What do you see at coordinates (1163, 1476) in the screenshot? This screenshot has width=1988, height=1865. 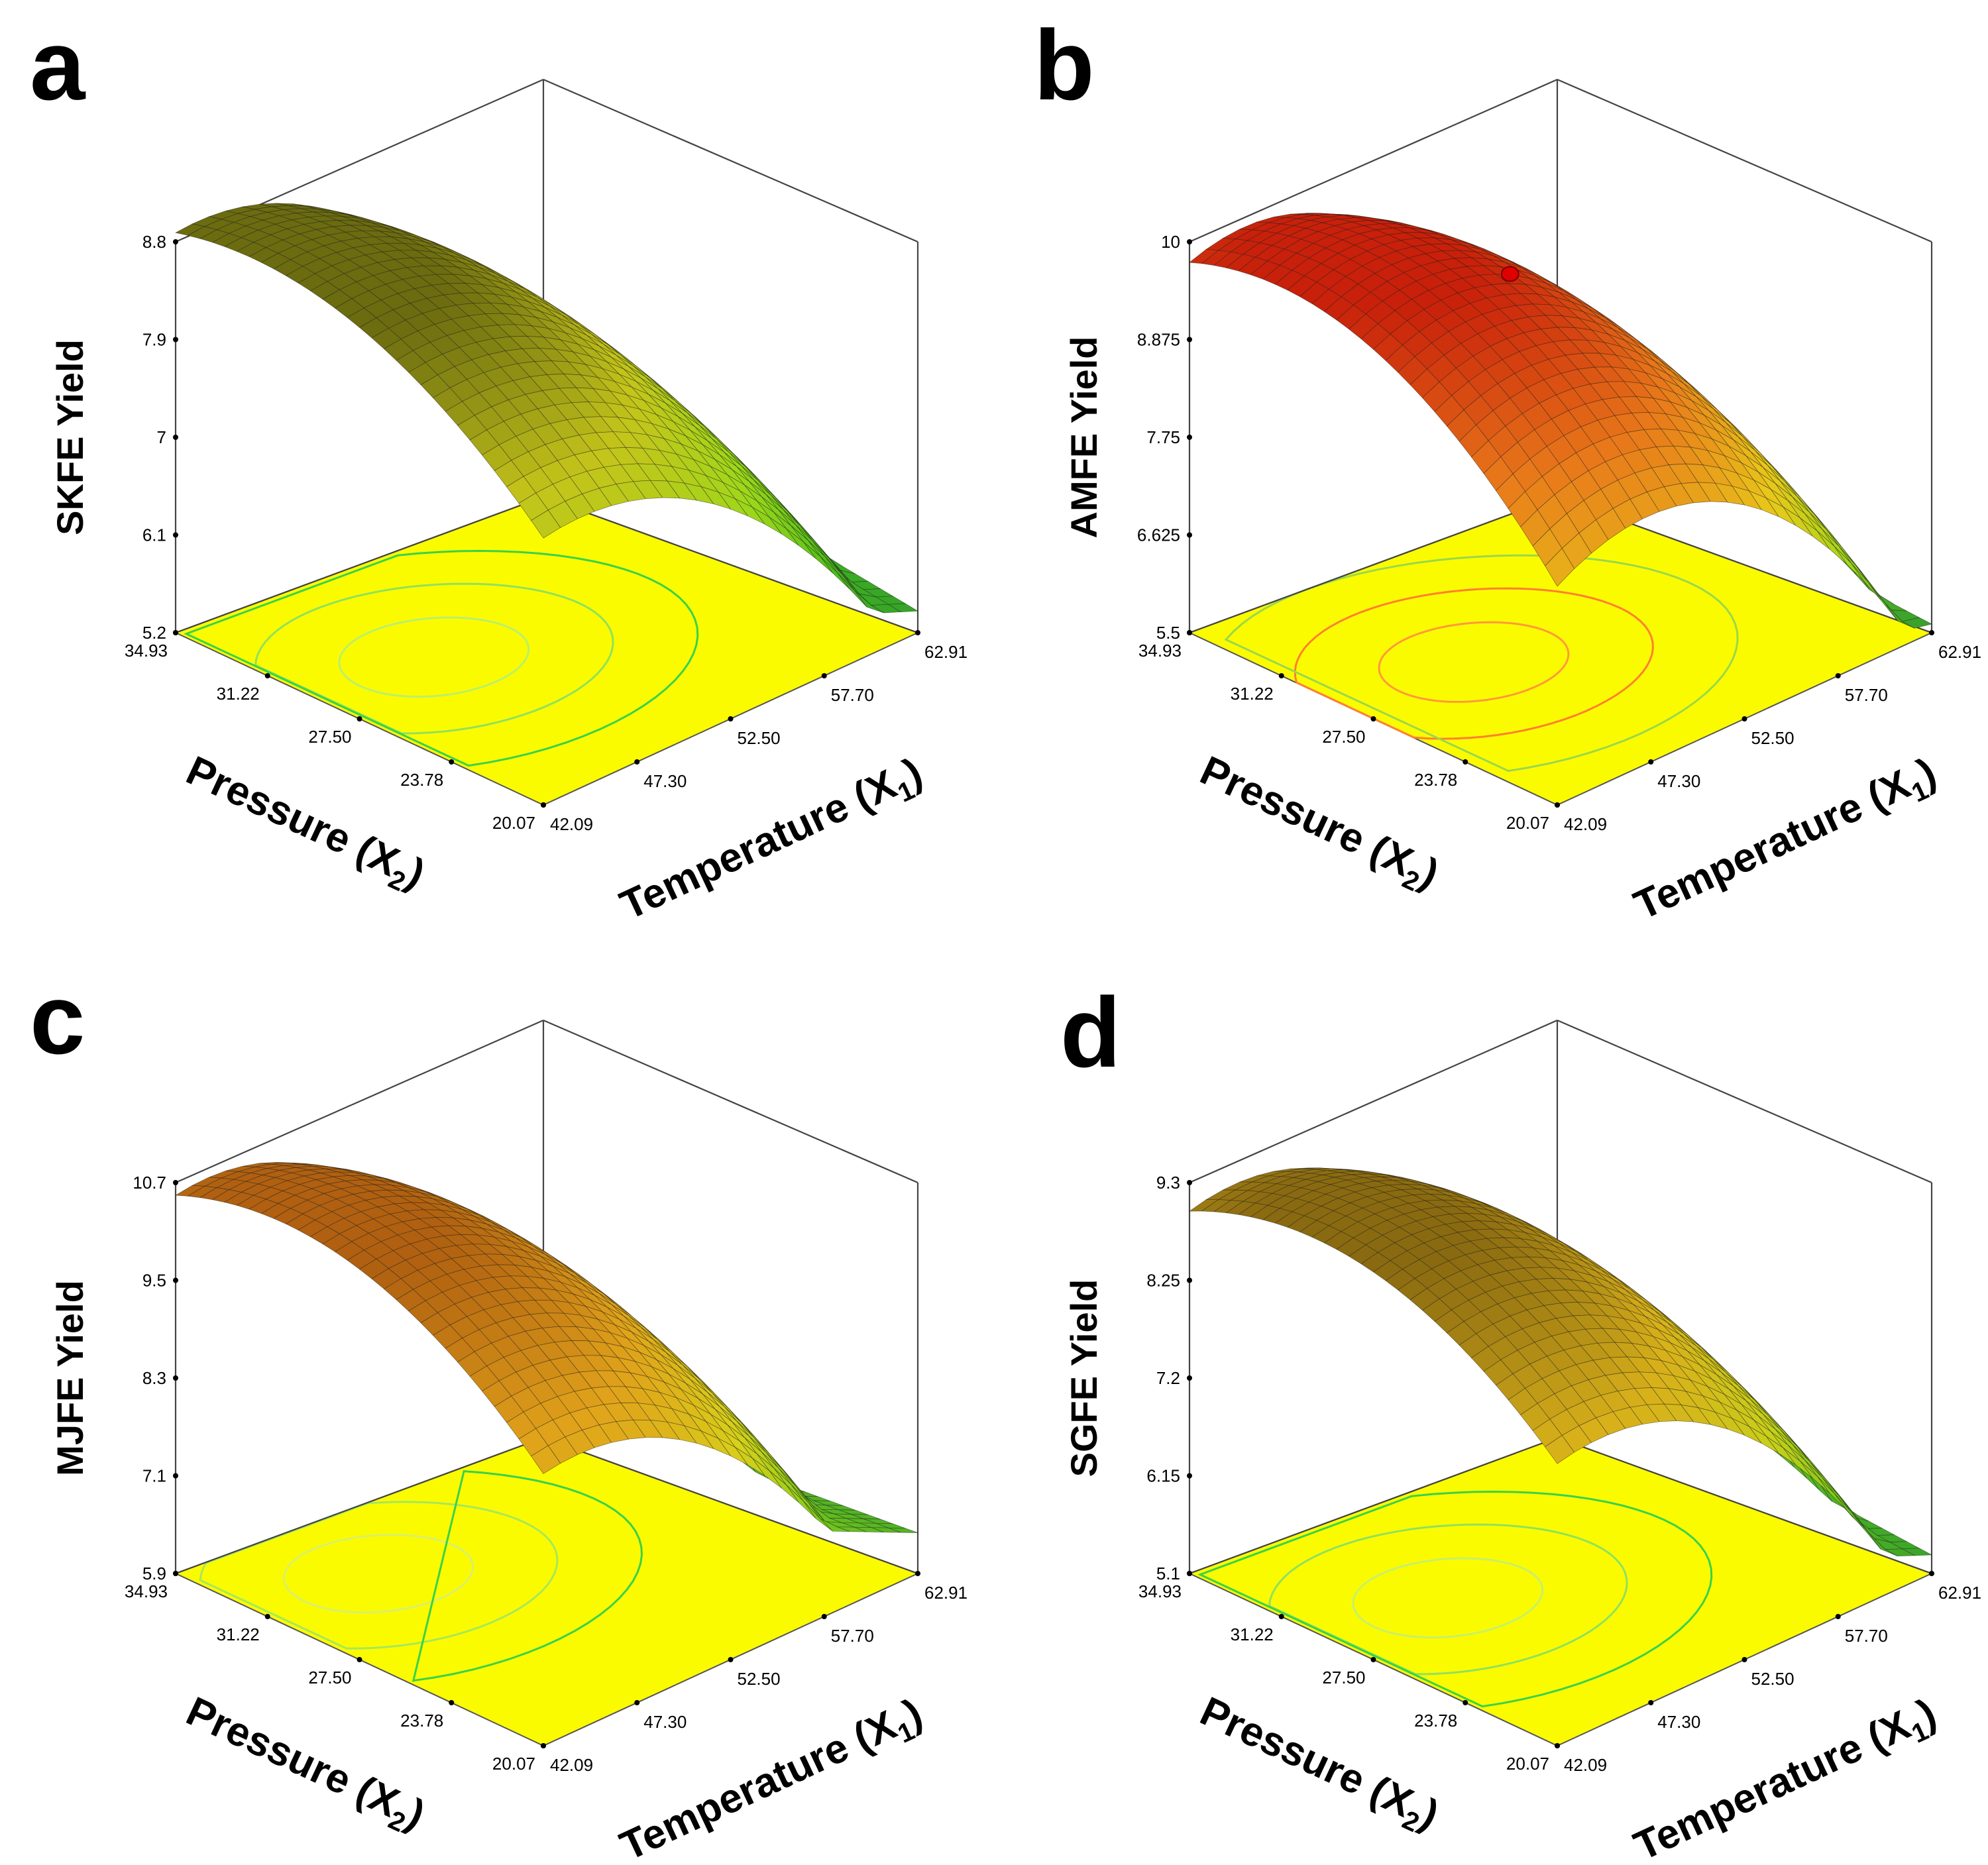 I see `z-tick-label: 6.15` at bounding box center [1163, 1476].